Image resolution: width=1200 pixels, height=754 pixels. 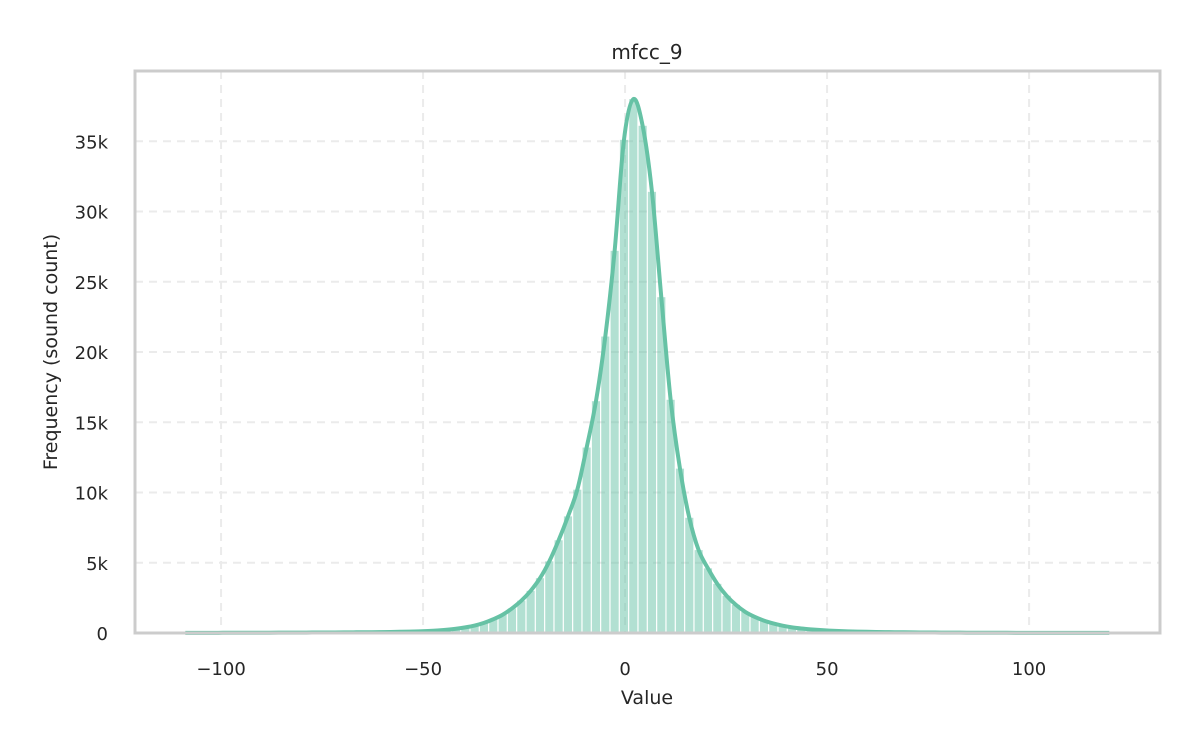 I want to click on y-axis-label: Frequency (sound count), so click(x=51, y=352).